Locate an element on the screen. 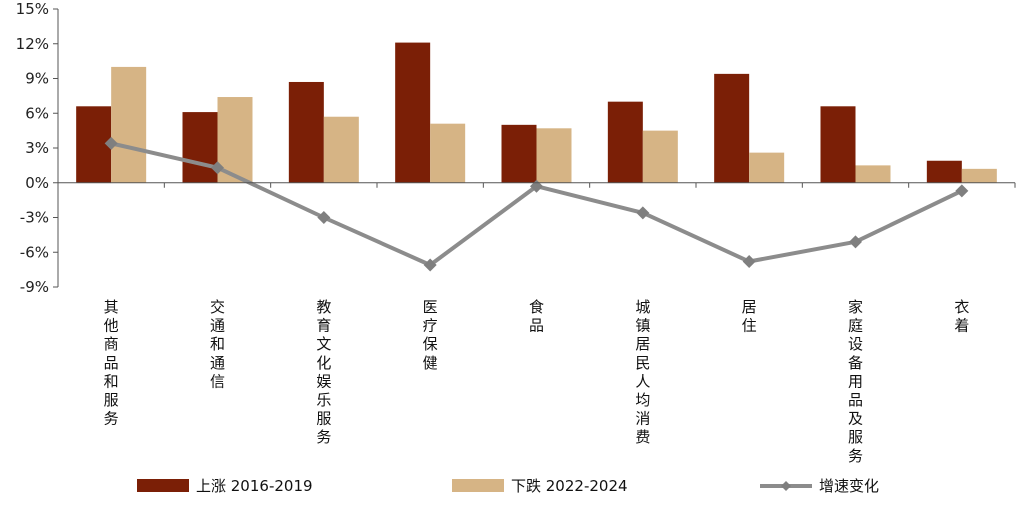  y-tick-label: -9% is located at coordinates (34, 287).